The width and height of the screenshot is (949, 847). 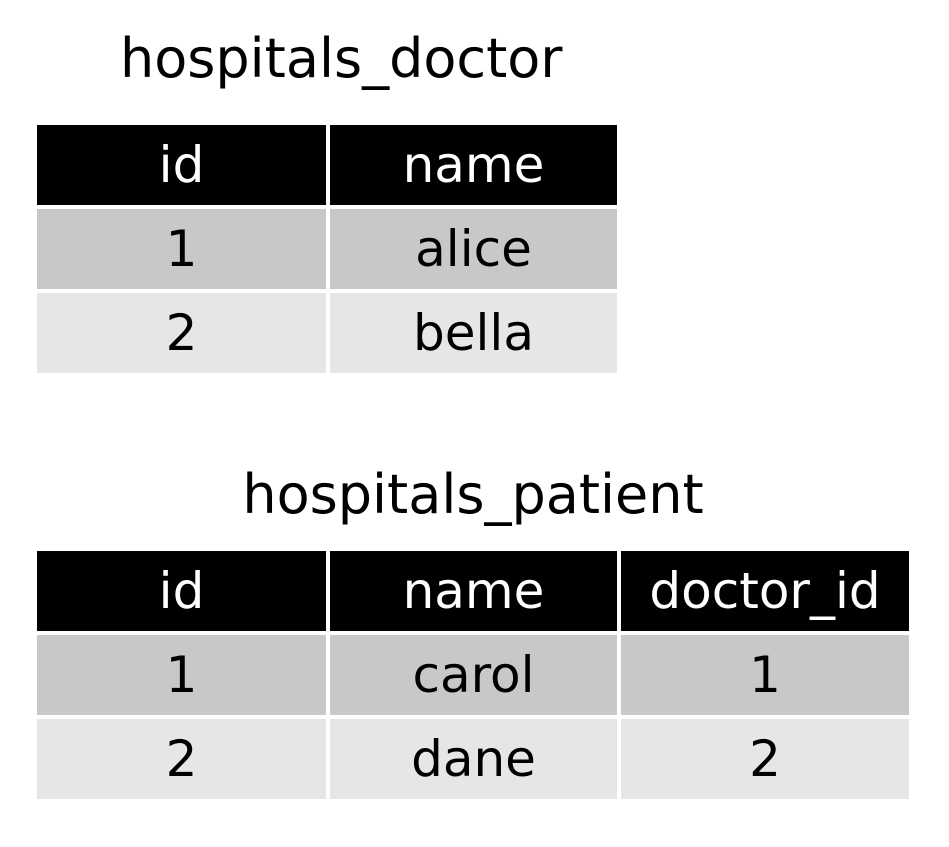 What do you see at coordinates (473, 759) in the screenshot?
I see `patient-row-2-name: dane` at bounding box center [473, 759].